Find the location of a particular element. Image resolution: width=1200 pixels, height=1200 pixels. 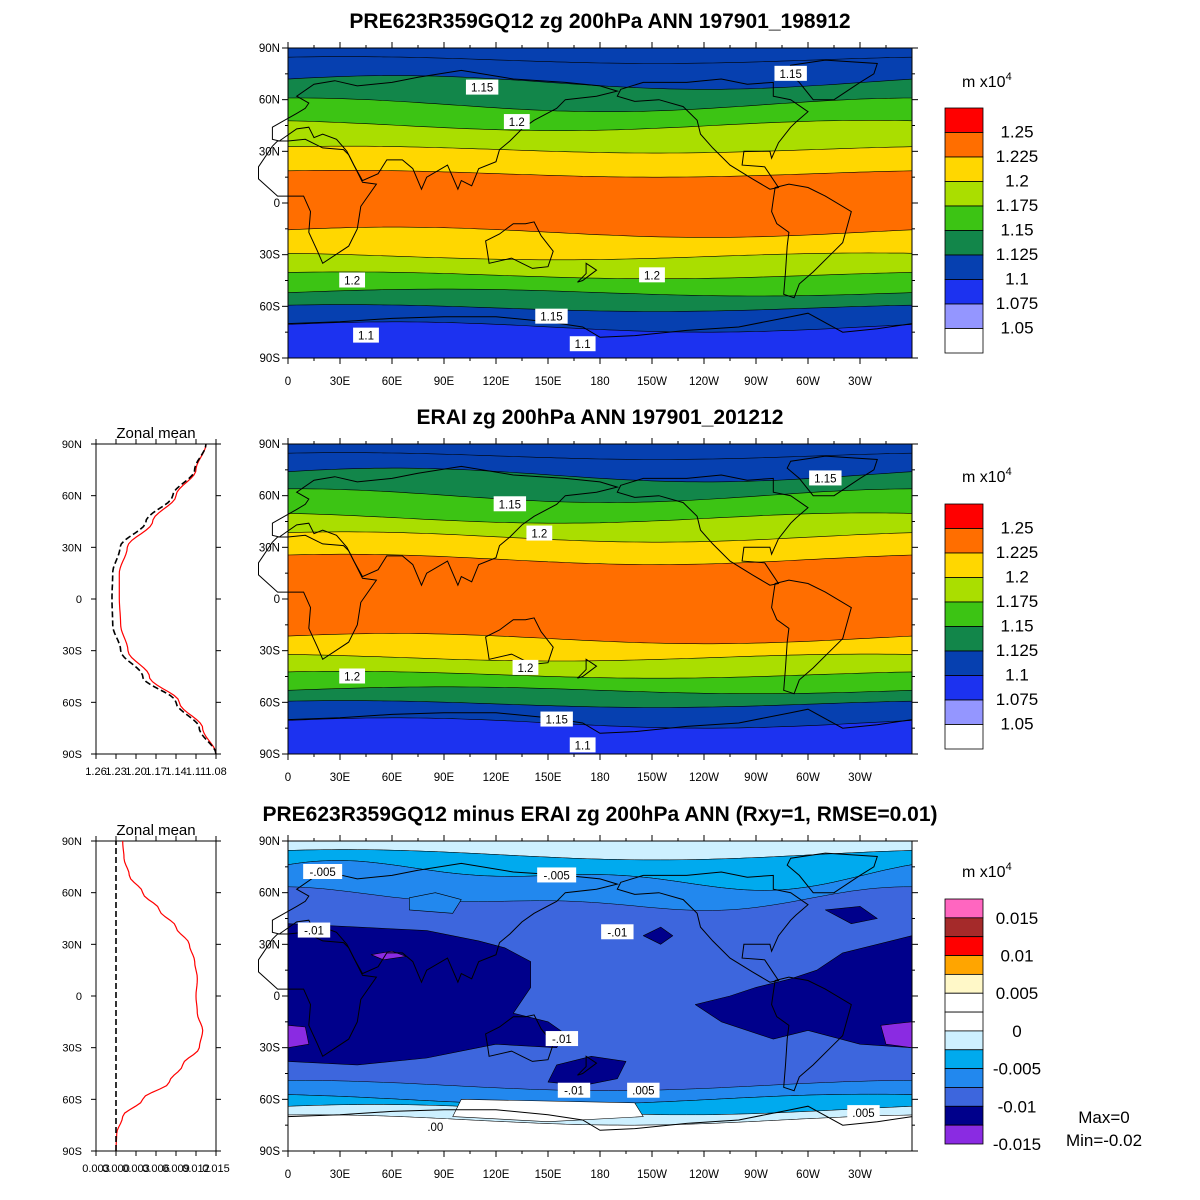

diff-region is located at coordinates (435, 903).